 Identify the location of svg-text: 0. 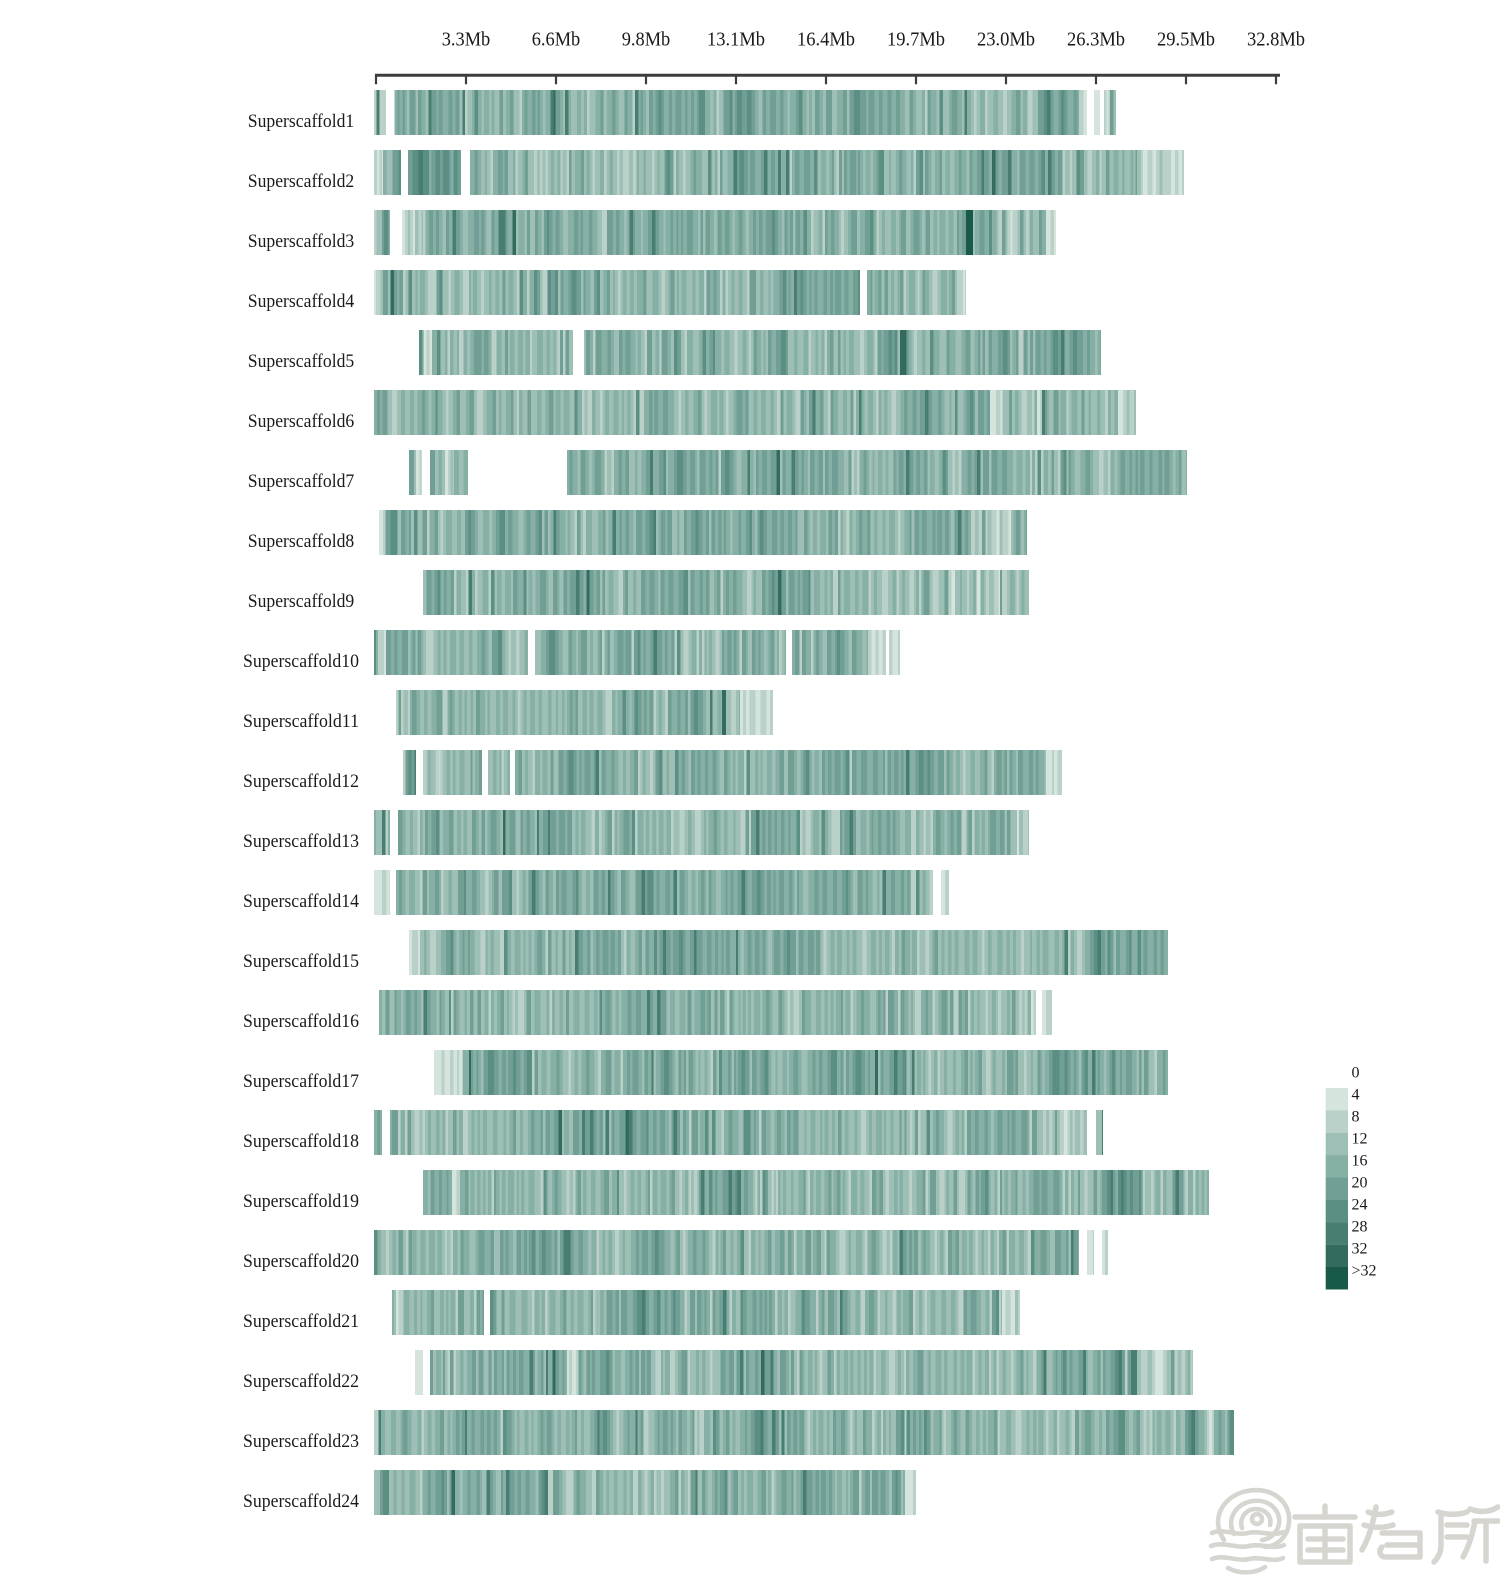
(1356, 1072).